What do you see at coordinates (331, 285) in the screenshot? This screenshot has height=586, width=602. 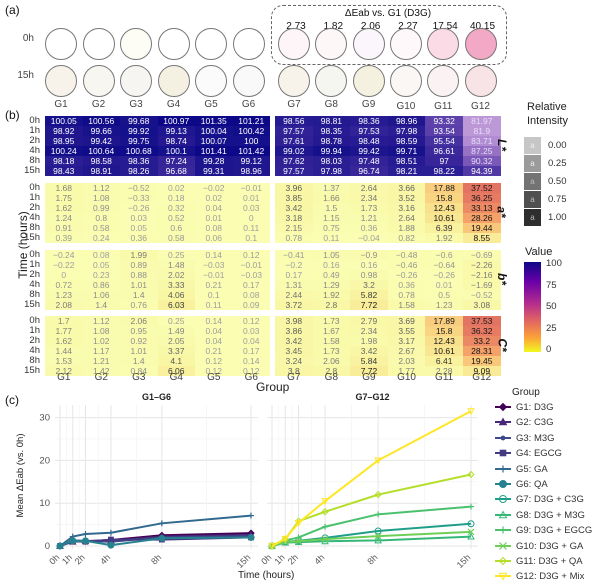 I see `heatmap-cell: 1.29` at bounding box center [331, 285].